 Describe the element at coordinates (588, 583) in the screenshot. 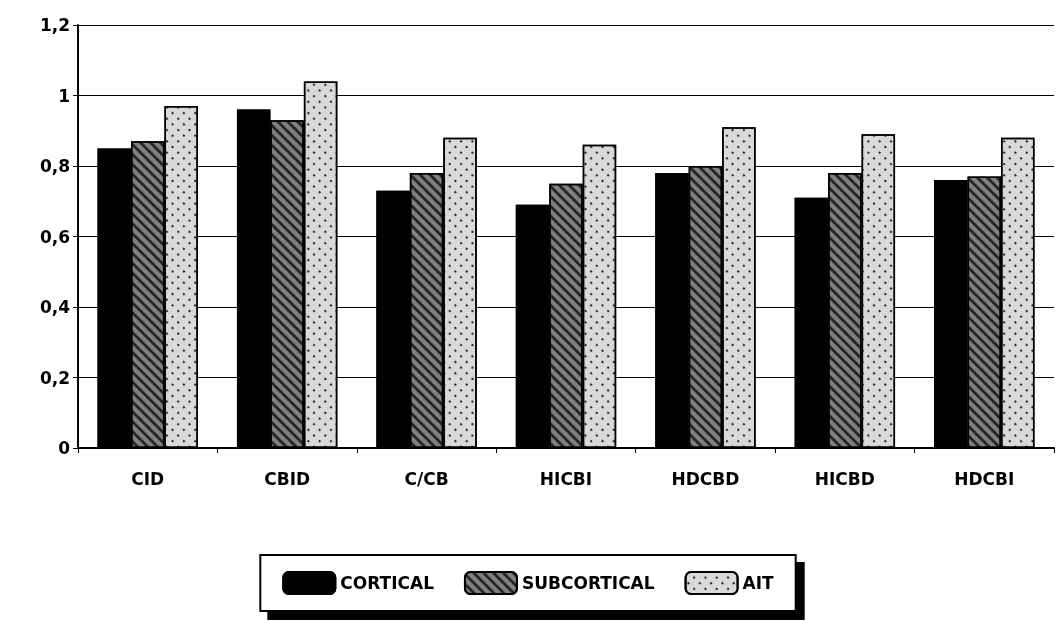

I see `legend-label: SUBCORTICAL` at that location.